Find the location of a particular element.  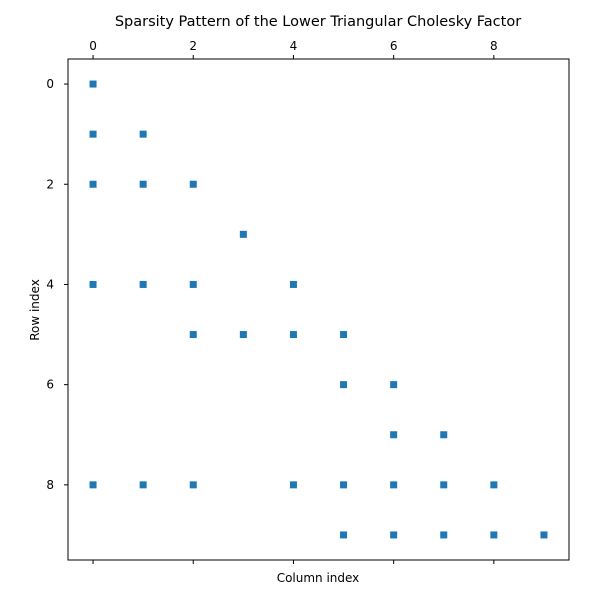

x-tick-label: 8 is located at coordinates (494, 46).